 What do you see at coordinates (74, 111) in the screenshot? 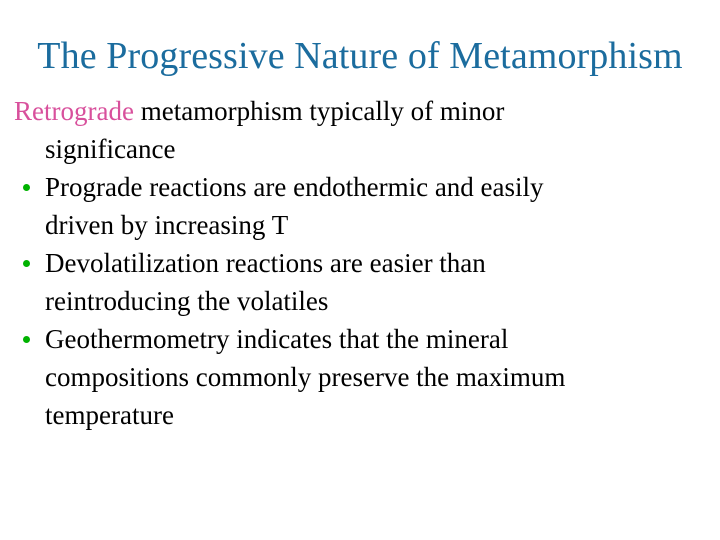
I see `highlight-retrograde: Retrograde` at bounding box center [74, 111].